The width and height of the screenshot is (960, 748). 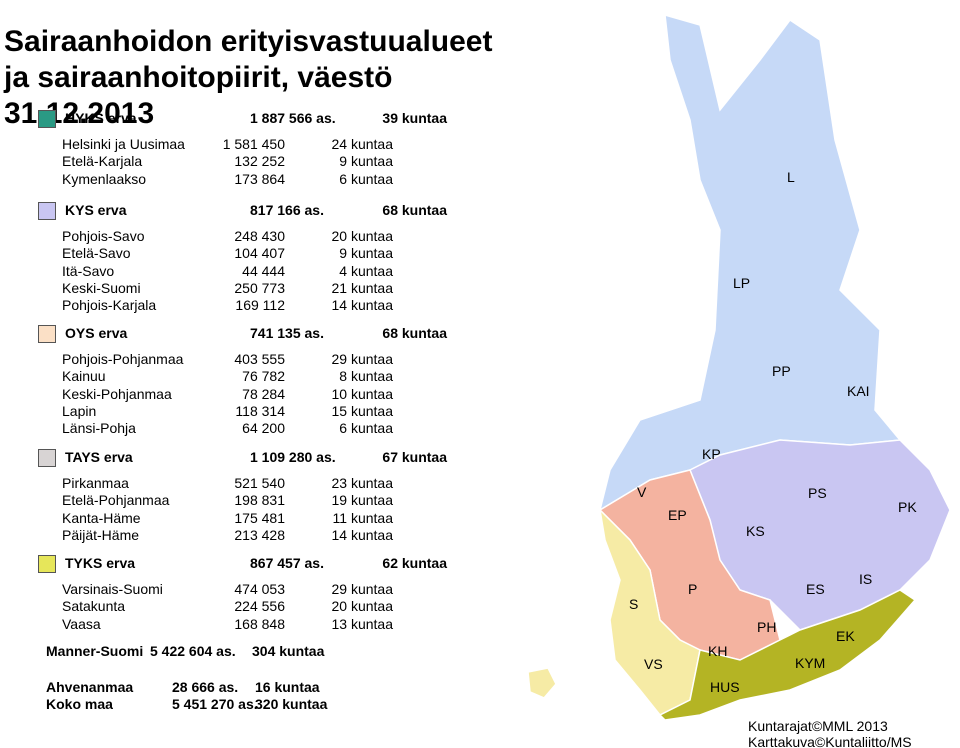 I want to click on district-name: Kainuu, so click(x=84, y=376).